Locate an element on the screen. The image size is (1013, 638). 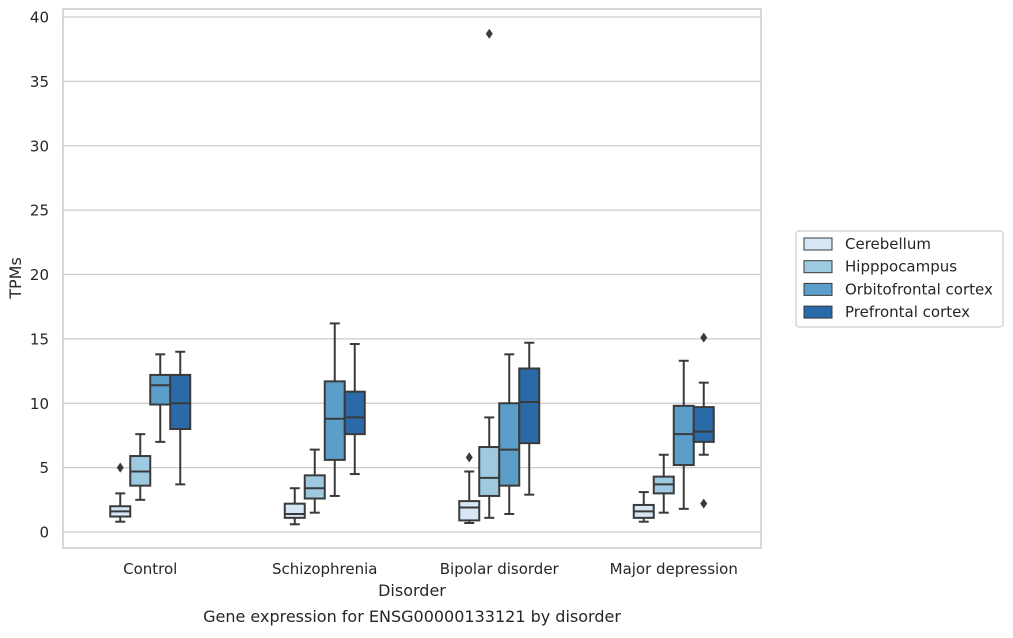
legend-label: Prefrontal cortex is located at coordinates (907, 312).